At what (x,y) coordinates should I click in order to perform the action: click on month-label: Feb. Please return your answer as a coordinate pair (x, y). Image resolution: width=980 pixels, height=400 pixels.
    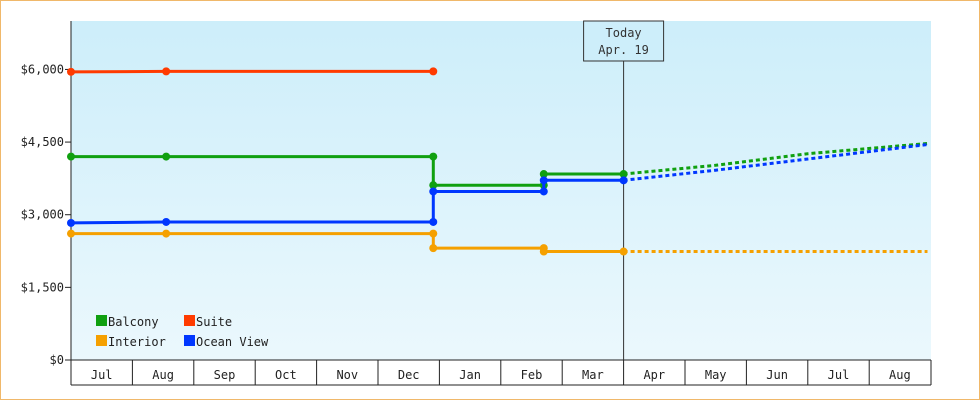
    Looking at the image, I should click on (532, 375).